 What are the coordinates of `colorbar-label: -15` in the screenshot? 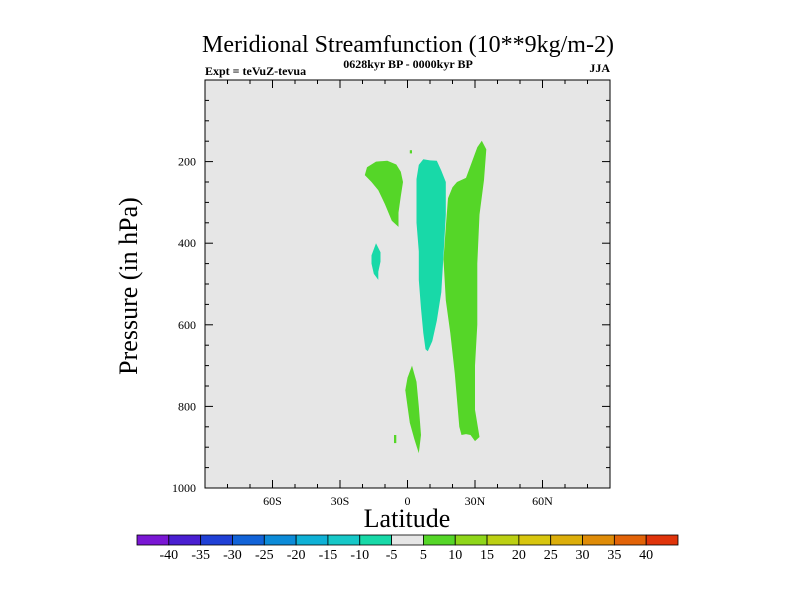 It's located at (328, 555).